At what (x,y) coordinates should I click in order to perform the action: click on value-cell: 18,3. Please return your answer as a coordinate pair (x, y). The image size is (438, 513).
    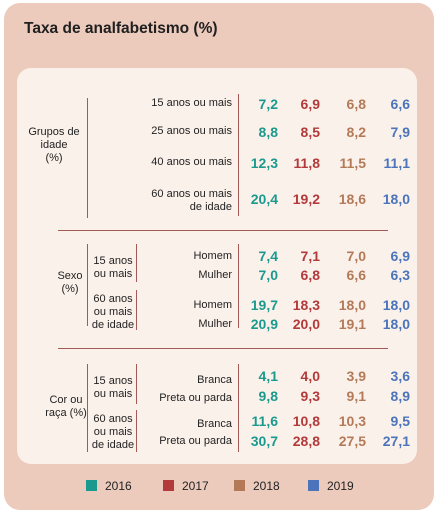
    Looking at the image, I should click on (306, 305).